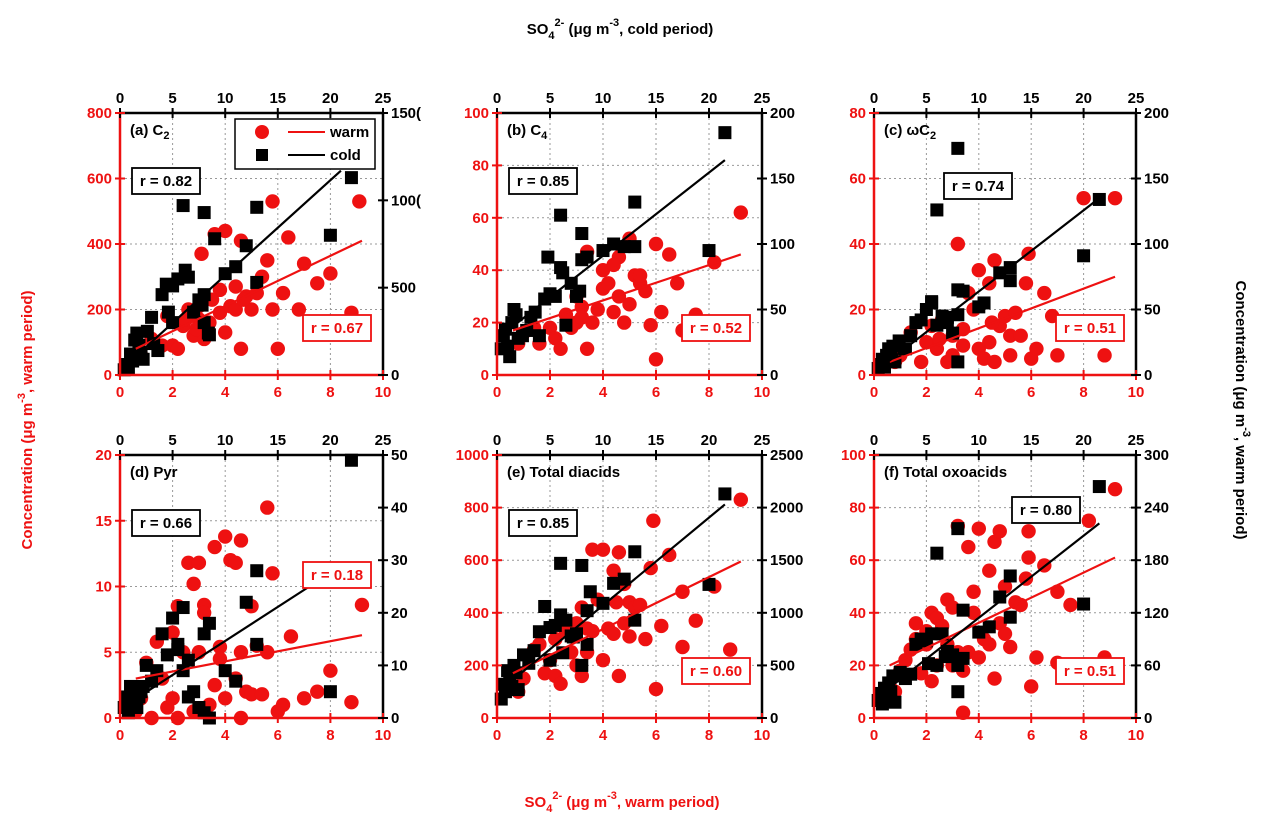  I want to click on y-right-tick-label: 200, so click(1156, 113).